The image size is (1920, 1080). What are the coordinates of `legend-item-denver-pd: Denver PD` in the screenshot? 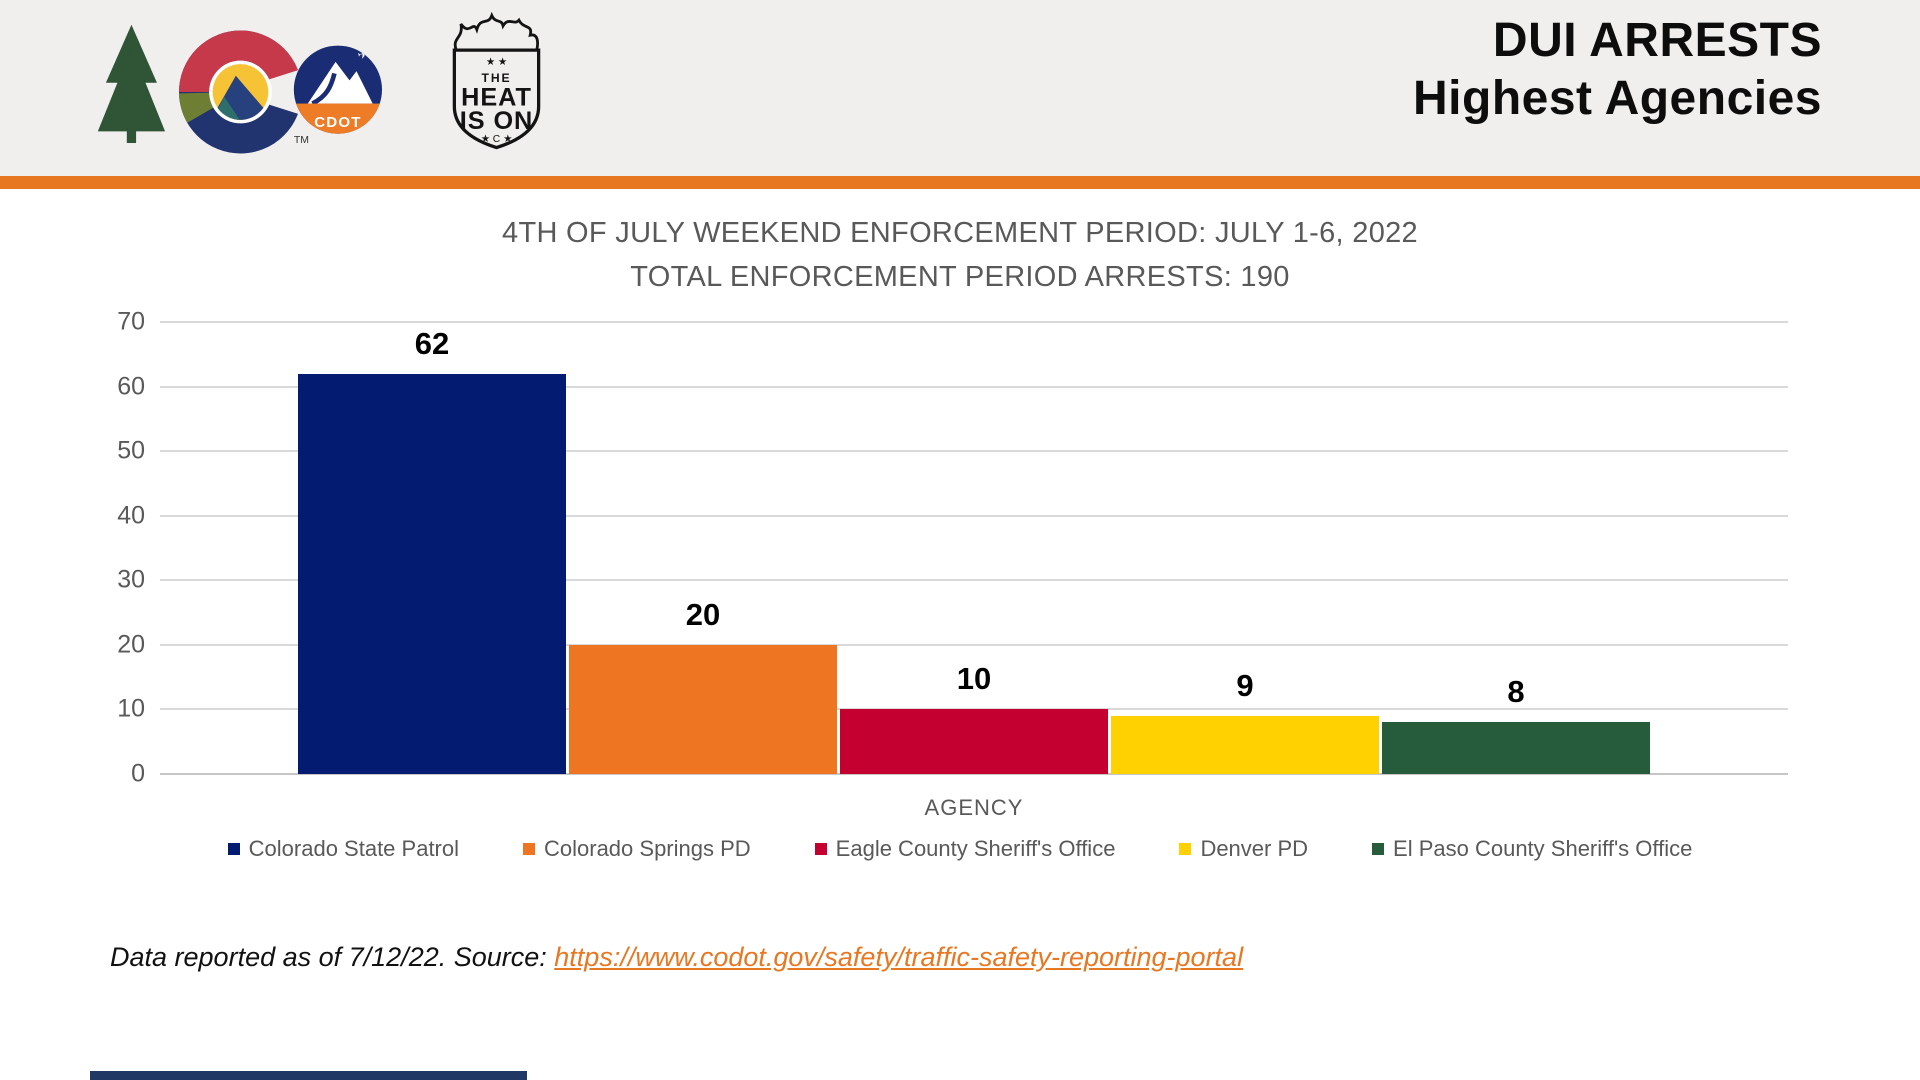 It's located at (1243, 849).